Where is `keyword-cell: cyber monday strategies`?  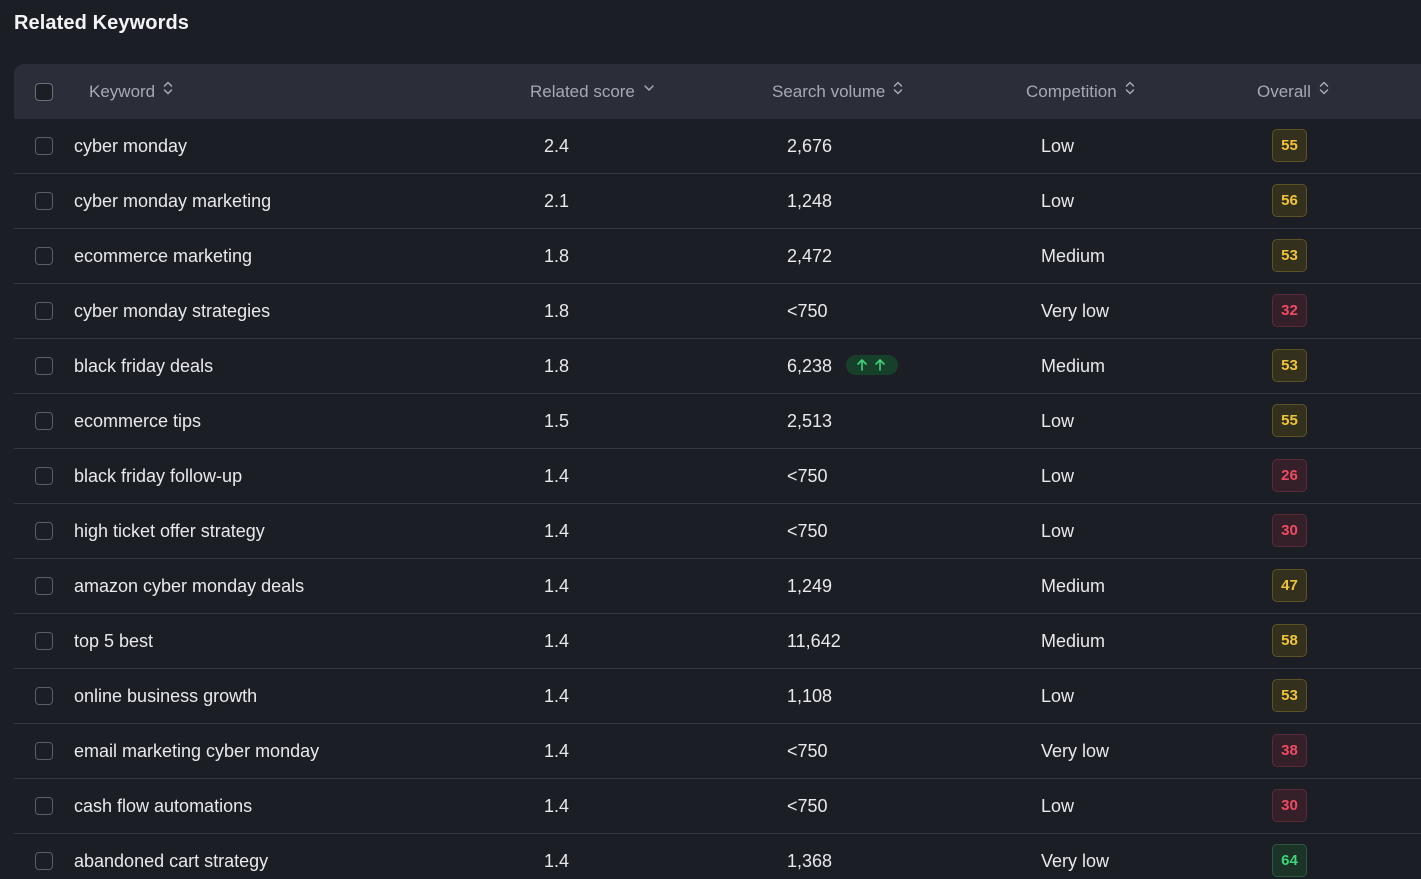
keyword-cell: cyber monday strategies is located at coordinates (172, 311).